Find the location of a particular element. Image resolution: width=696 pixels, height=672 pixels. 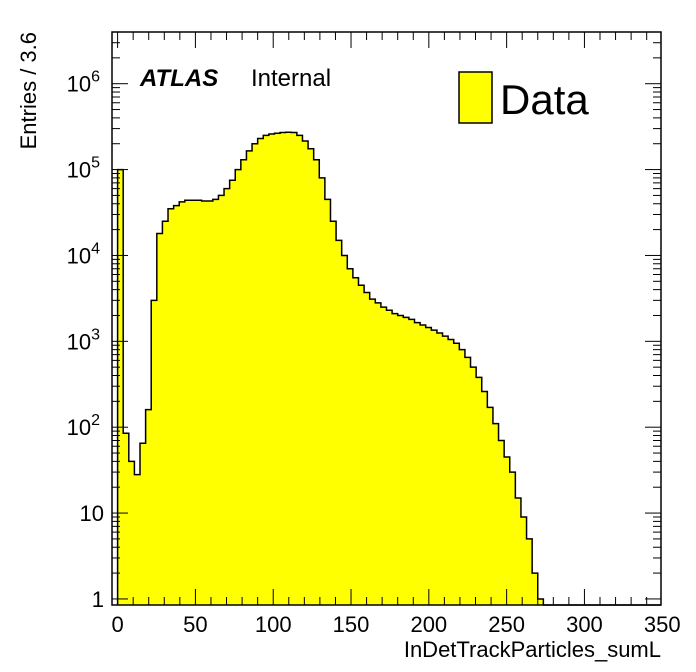

y-tick-label: 10² is located at coordinates (83, 426).